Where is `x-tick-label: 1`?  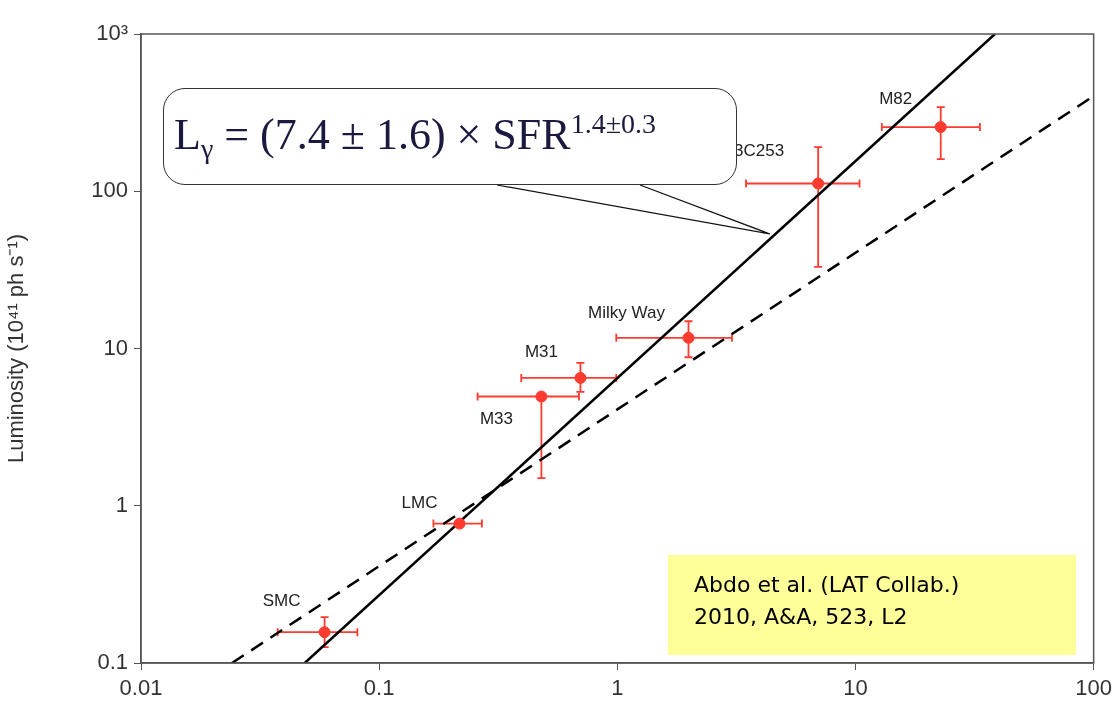 x-tick-label: 1 is located at coordinates (617, 688).